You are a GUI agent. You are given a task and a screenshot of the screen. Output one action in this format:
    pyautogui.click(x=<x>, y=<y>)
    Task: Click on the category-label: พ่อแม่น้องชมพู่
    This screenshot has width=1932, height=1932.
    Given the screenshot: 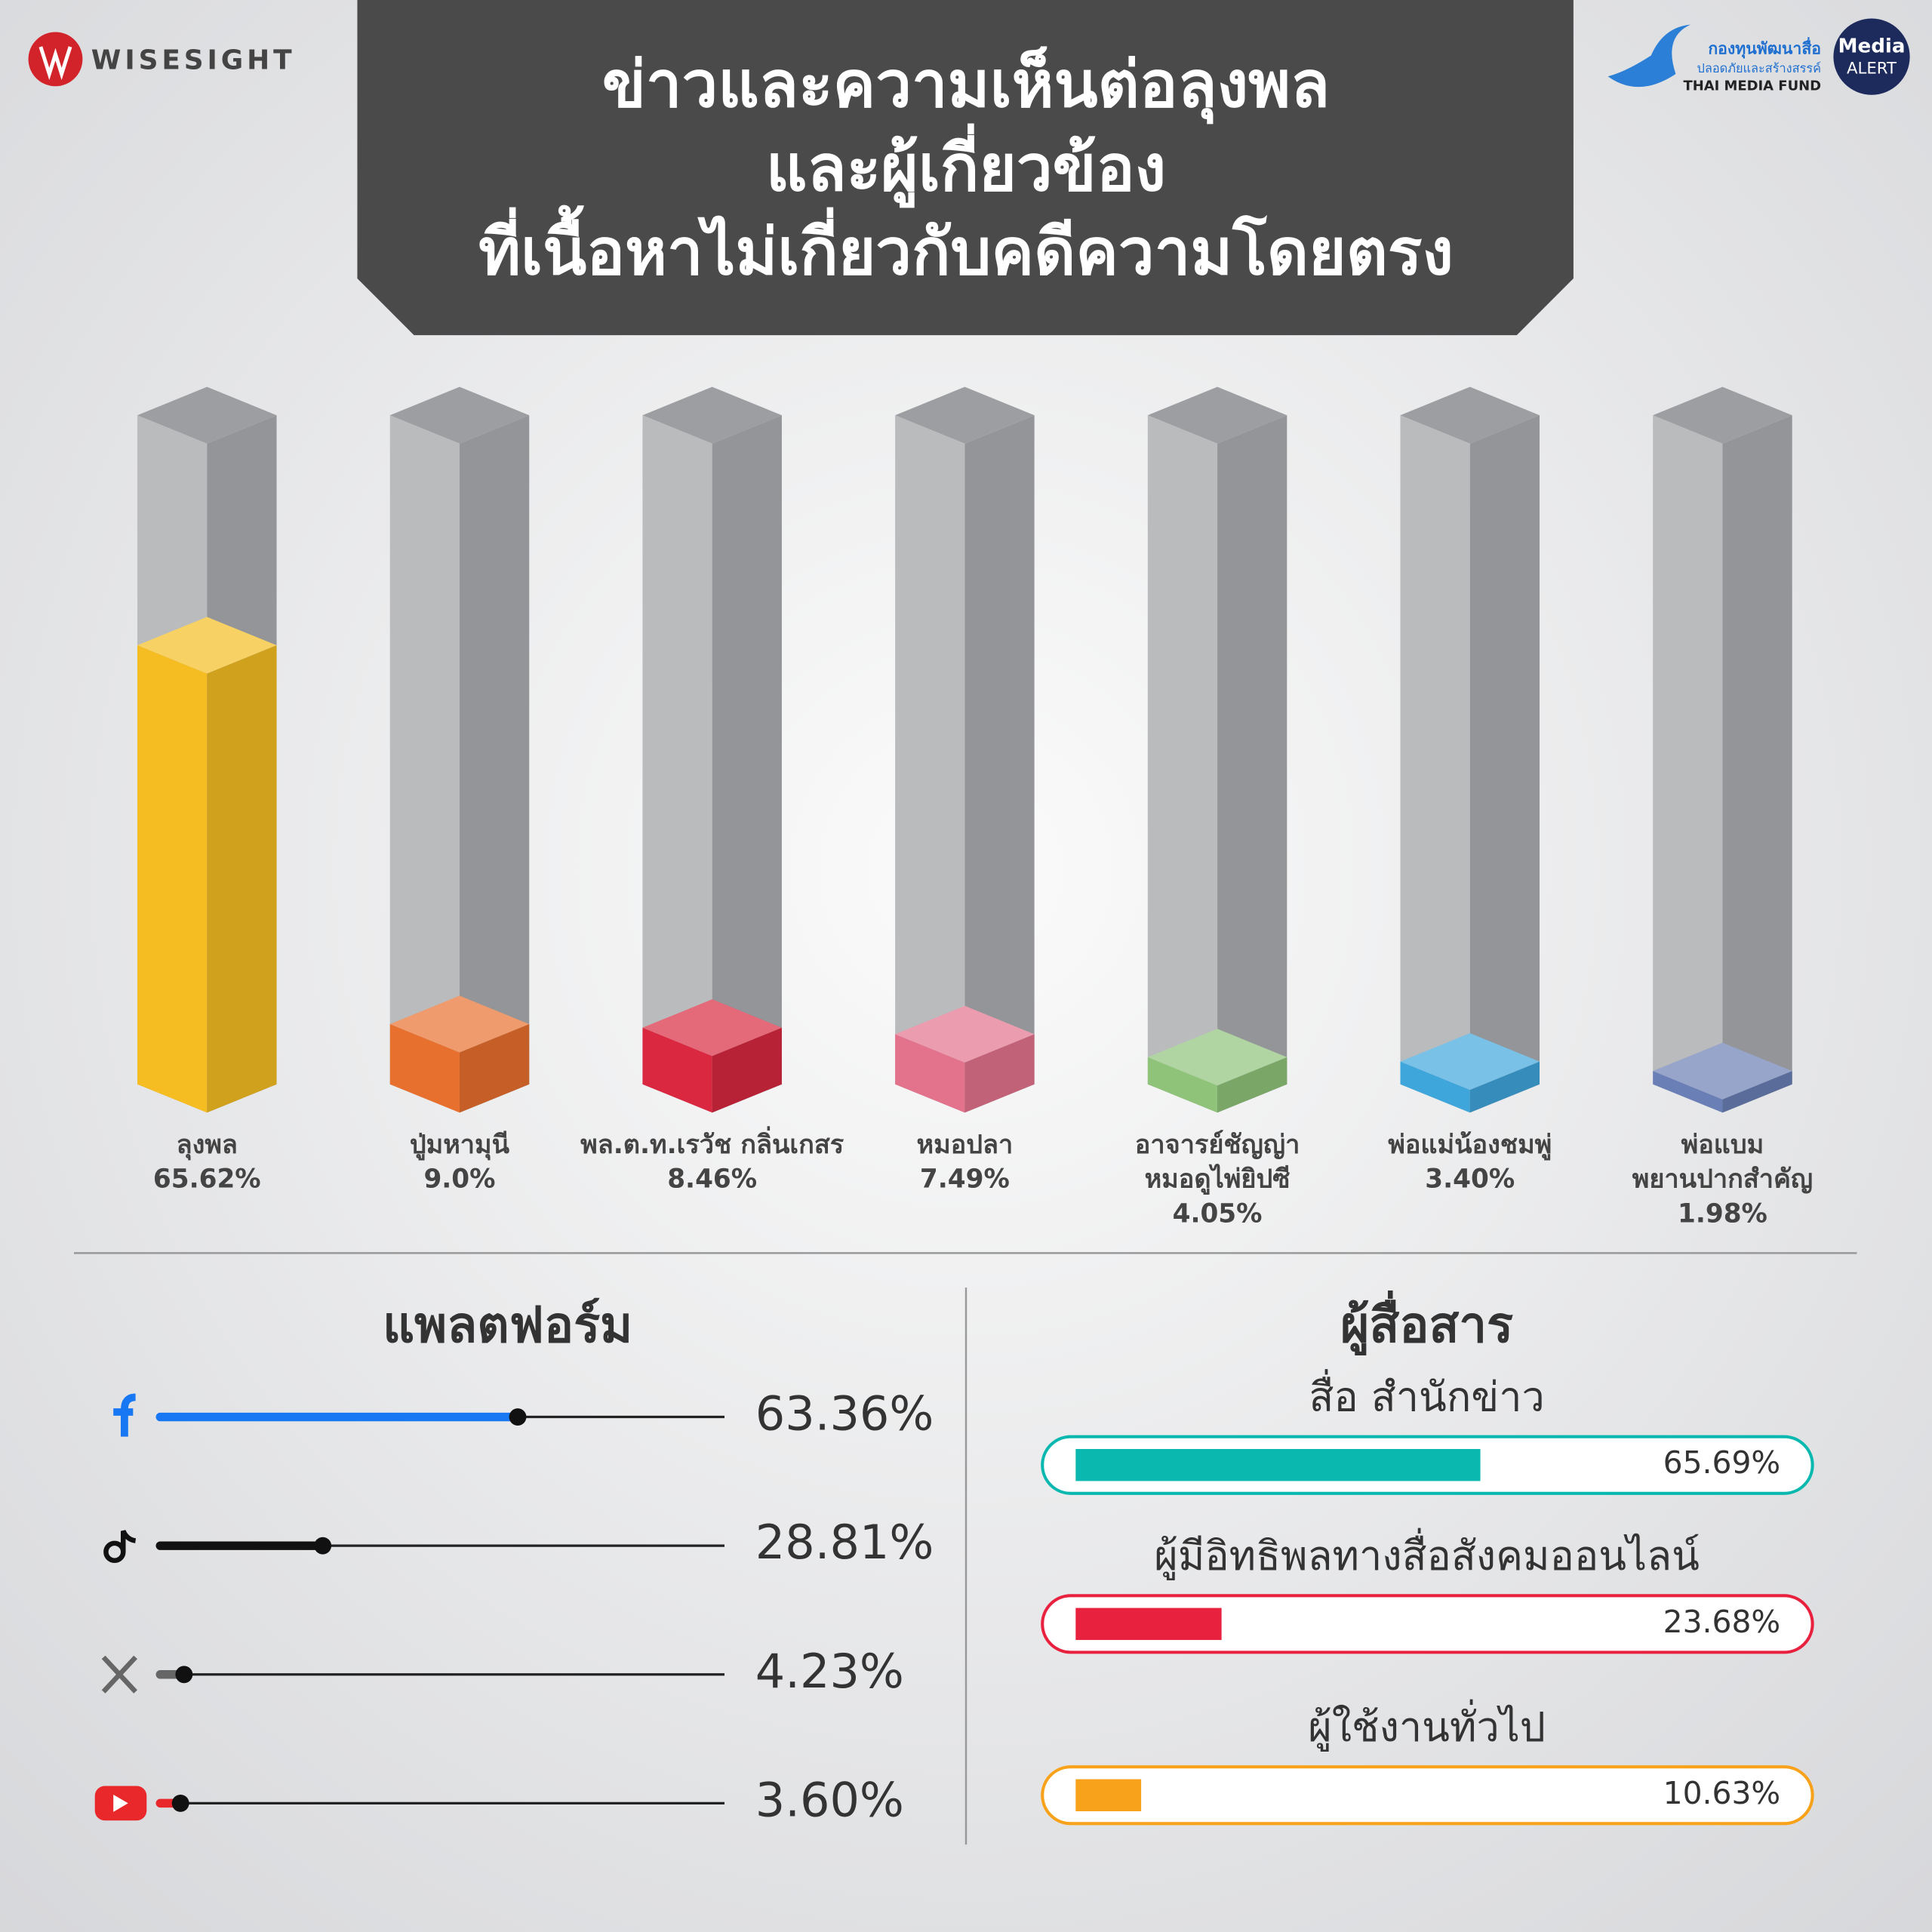 What is the action you would take?
    pyautogui.click(x=1470, y=1145)
    